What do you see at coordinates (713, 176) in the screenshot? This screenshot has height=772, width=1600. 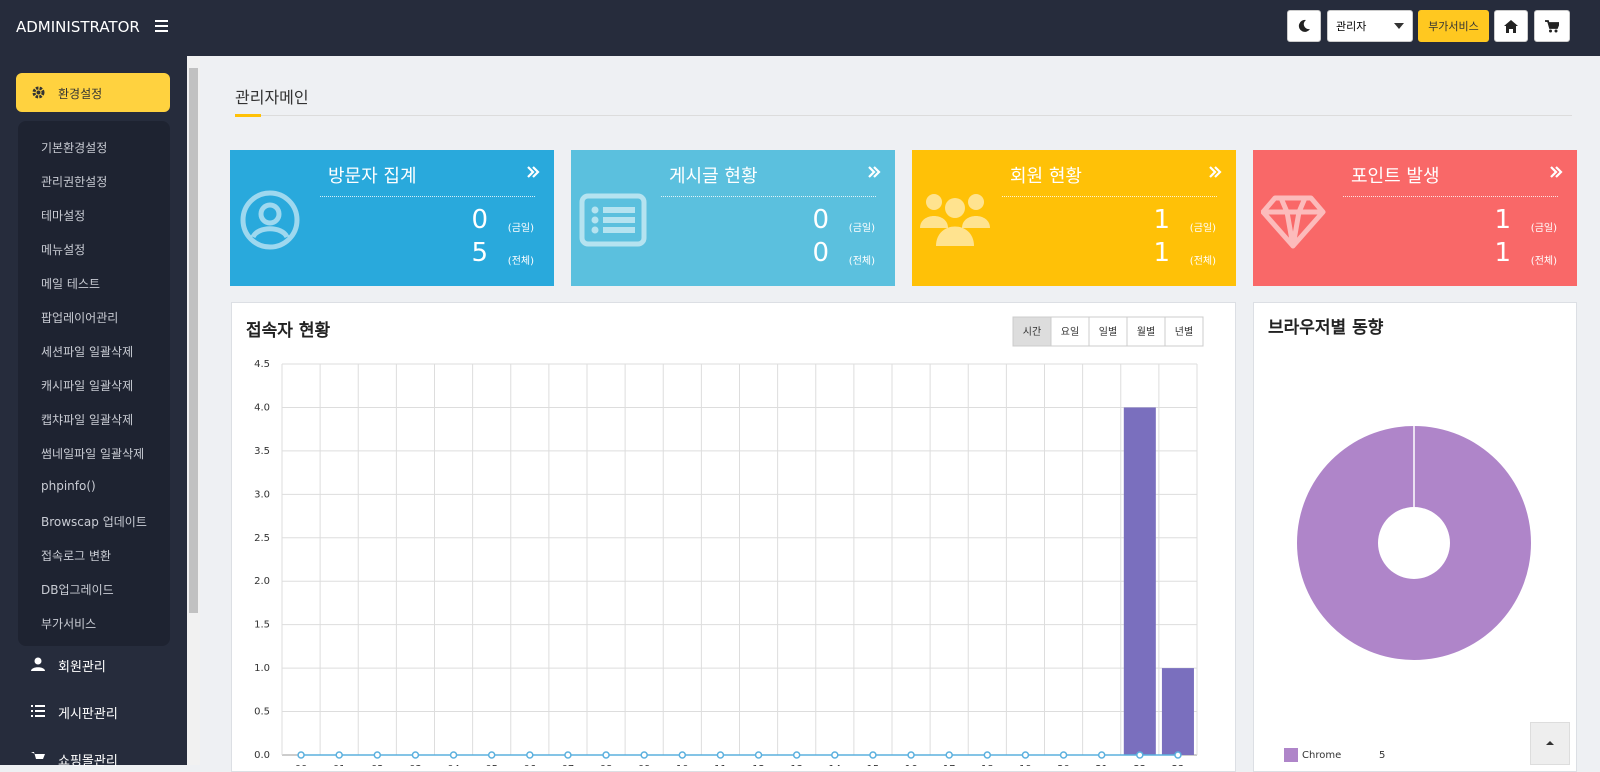 I see `card-title-text: 게시글 현황` at bounding box center [713, 176].